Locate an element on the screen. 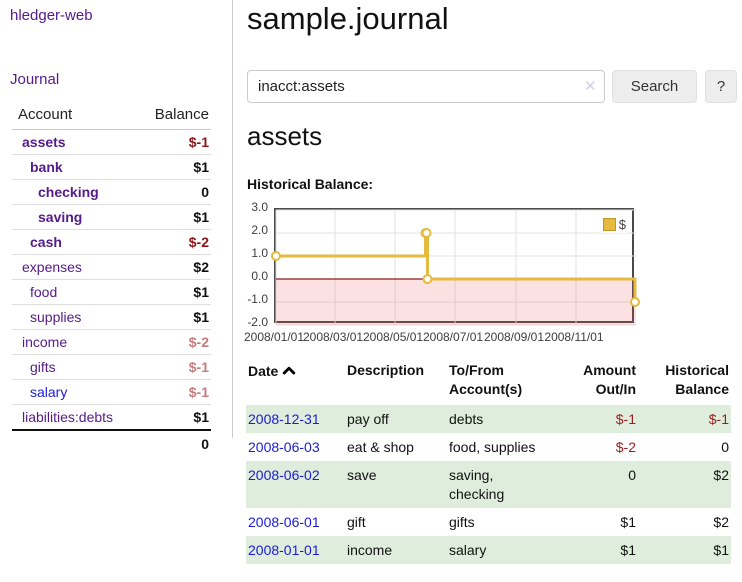 This screenshot has width=742, height=582. chart-plot-area: $ is located at coordinates (455, 267).